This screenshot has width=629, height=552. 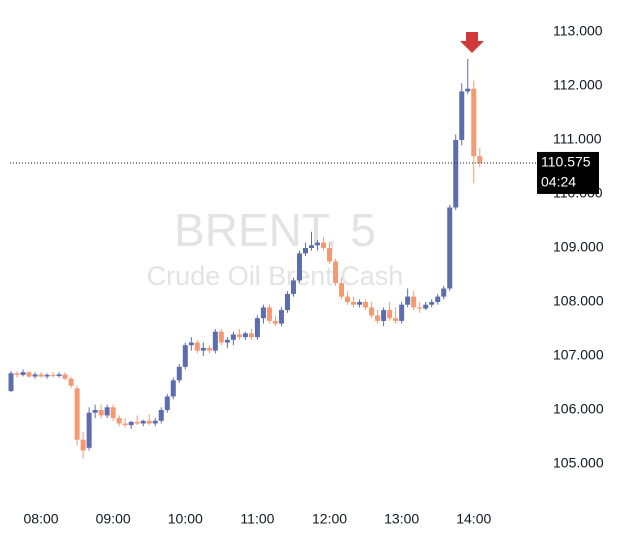 I want to click on signal-arrow, so click(x=472, y=42).